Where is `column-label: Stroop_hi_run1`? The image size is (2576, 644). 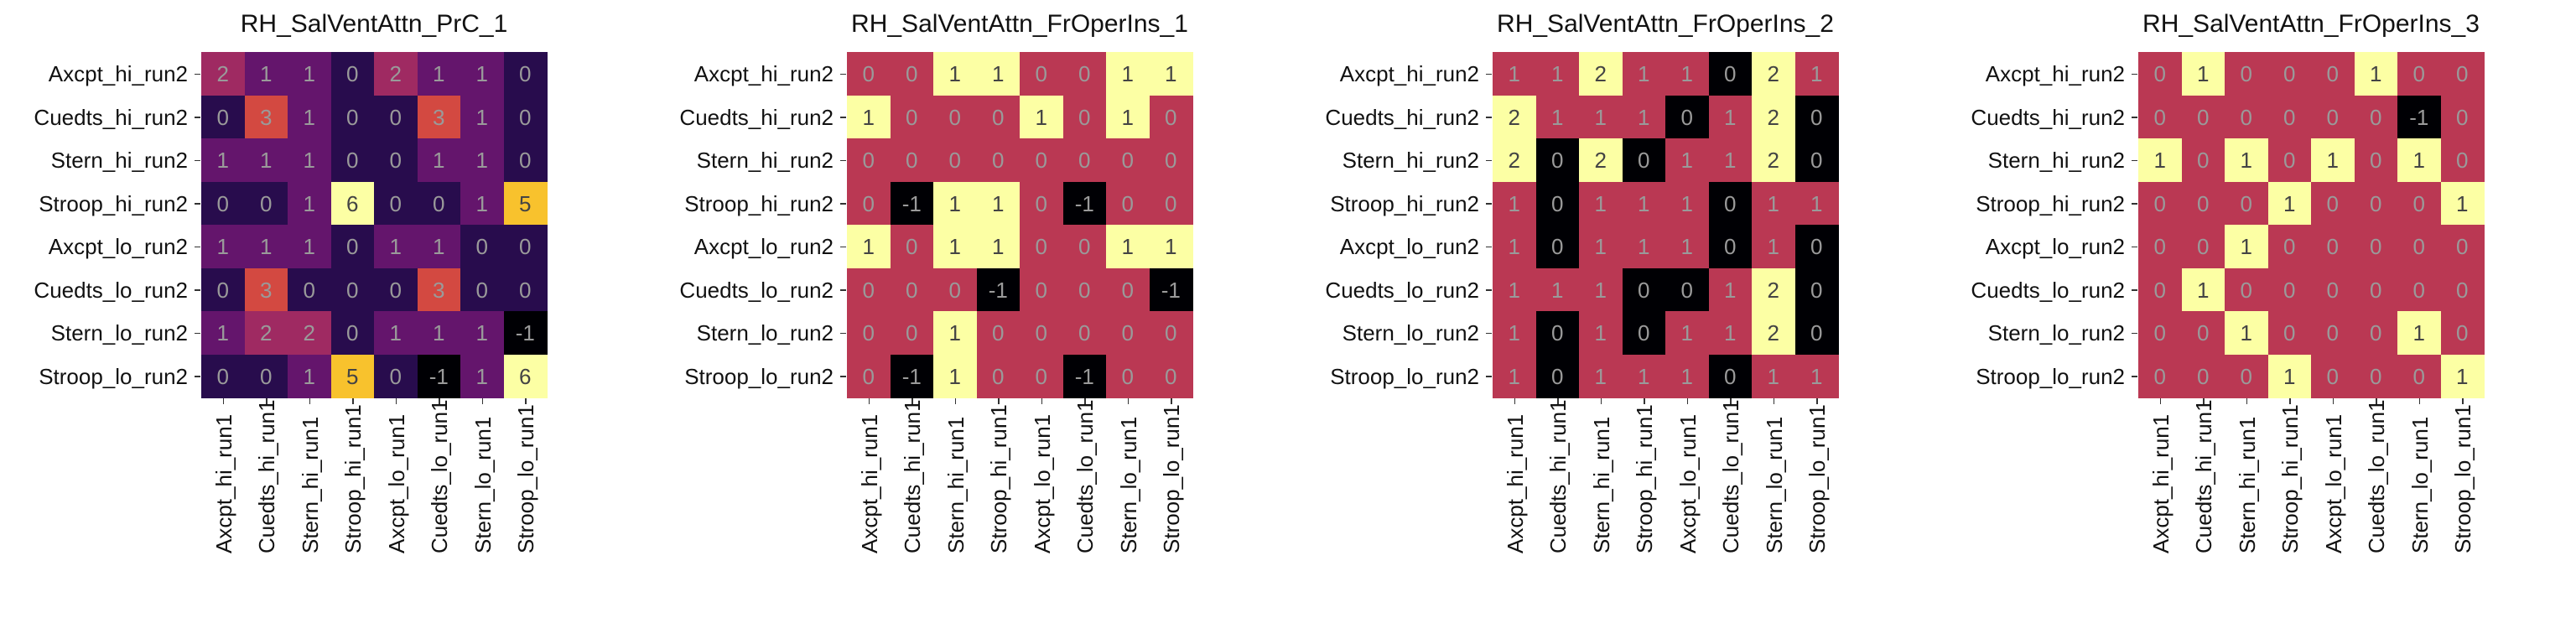 column-label: Stroop_hi_run1 is located at coordinates (353, 478).